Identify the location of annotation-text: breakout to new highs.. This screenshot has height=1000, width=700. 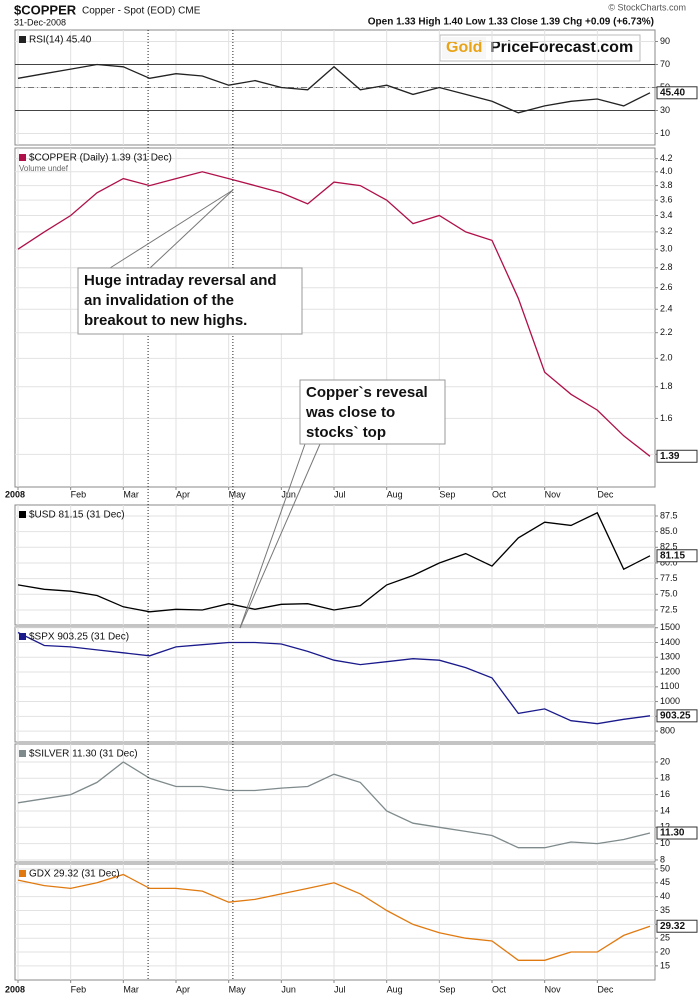
(165, 320).